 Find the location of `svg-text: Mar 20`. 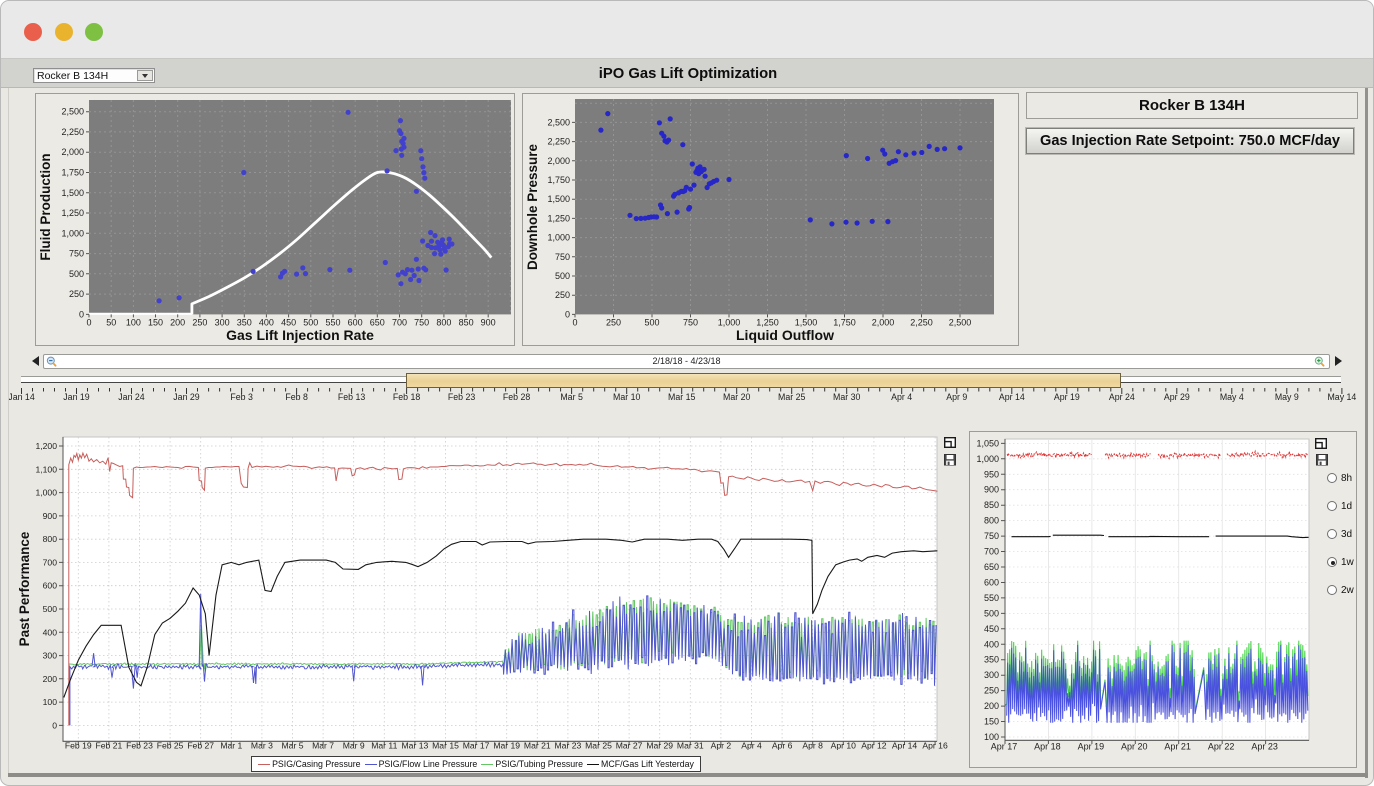

svg-text: Mar 20 is located at coordinates (736, 397).